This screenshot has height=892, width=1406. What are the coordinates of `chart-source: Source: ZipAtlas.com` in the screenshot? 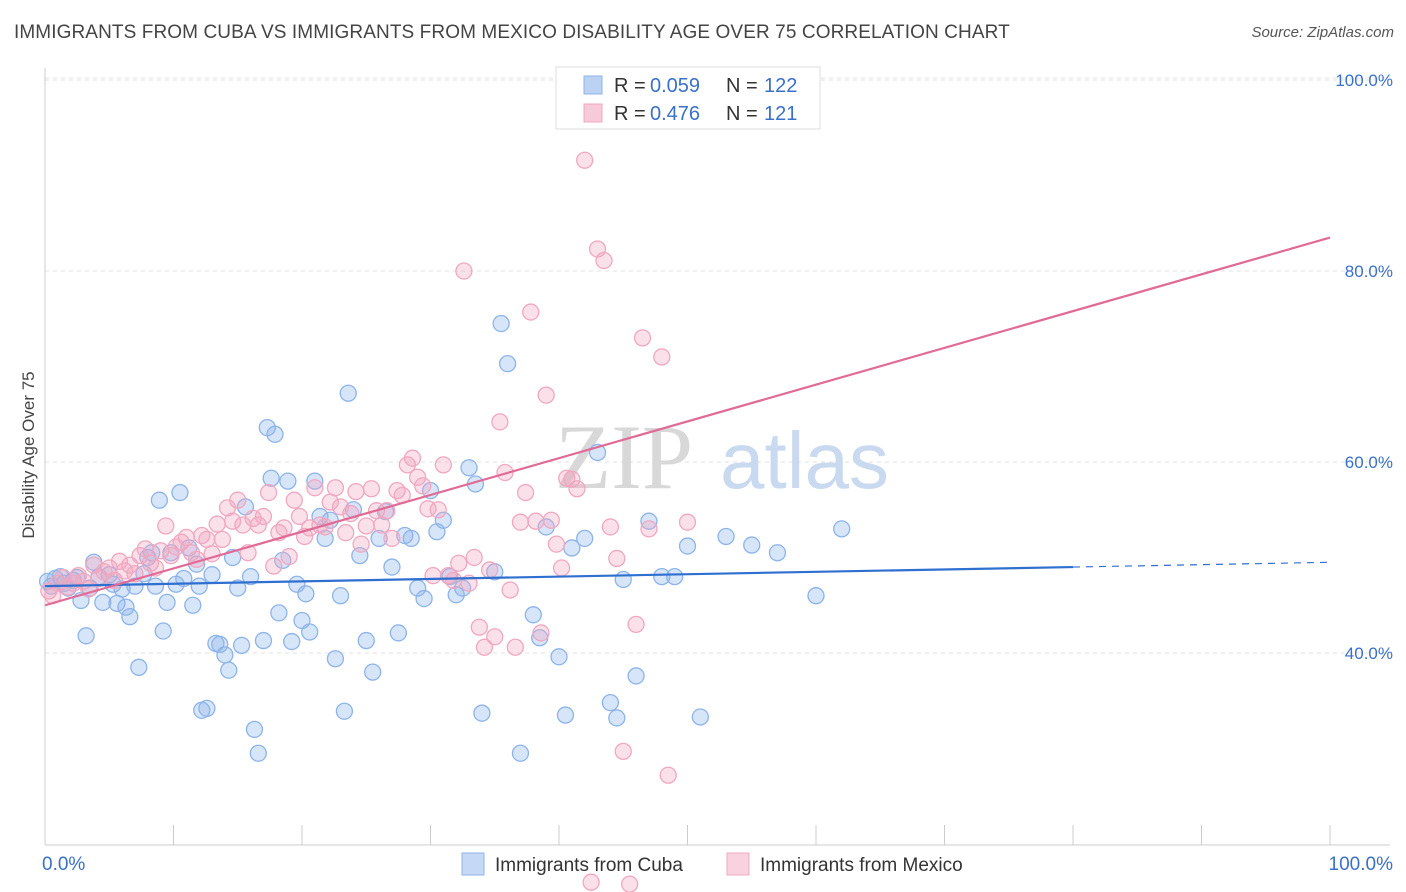 It's located at (1322, 32).